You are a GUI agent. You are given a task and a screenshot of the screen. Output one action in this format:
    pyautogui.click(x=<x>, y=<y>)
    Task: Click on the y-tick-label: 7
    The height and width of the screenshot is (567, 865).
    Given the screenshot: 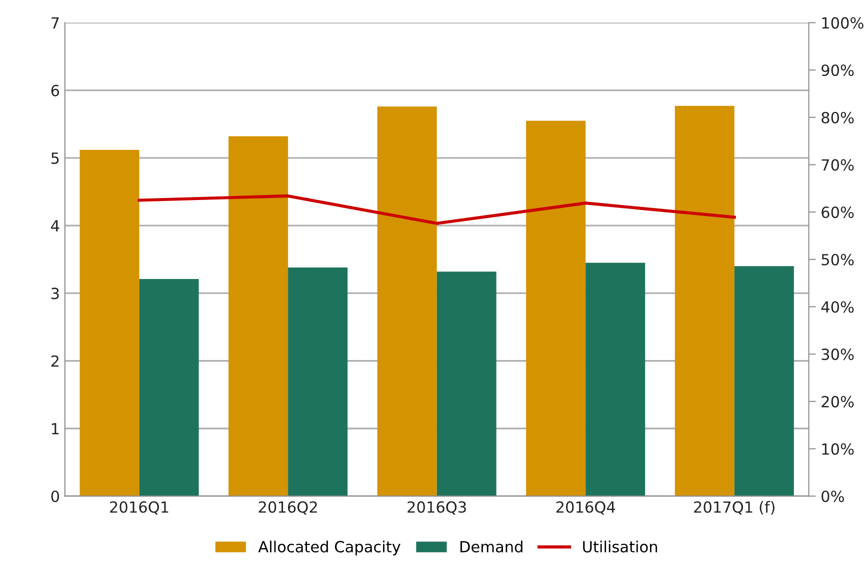 What is the action you would take?
    pyautogui.click(x=55, y=22)
    